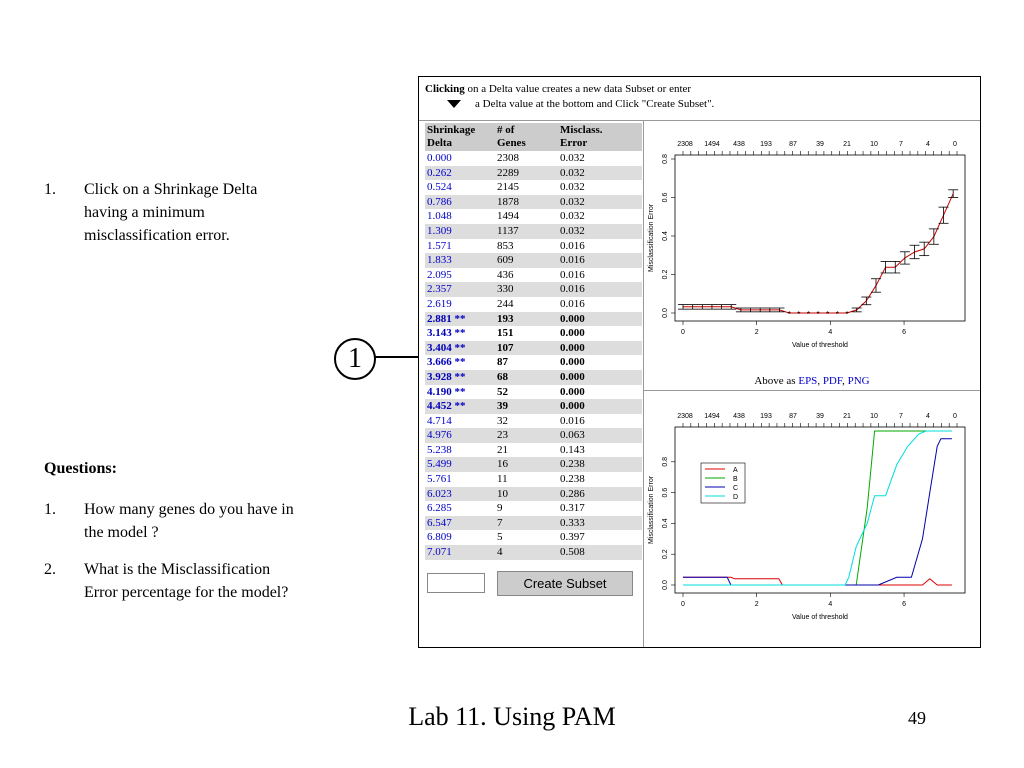 This screenshot has width=1024, height=768. I want to click on column-header-genes: # of Genes, so click(511, 137).